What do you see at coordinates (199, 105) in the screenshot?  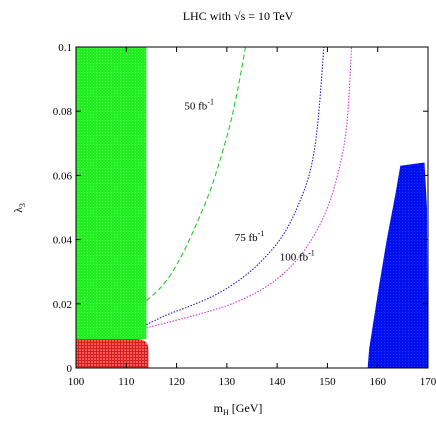 I see `annotation-1: 50 fb-1` at bounding box center [199, 105].